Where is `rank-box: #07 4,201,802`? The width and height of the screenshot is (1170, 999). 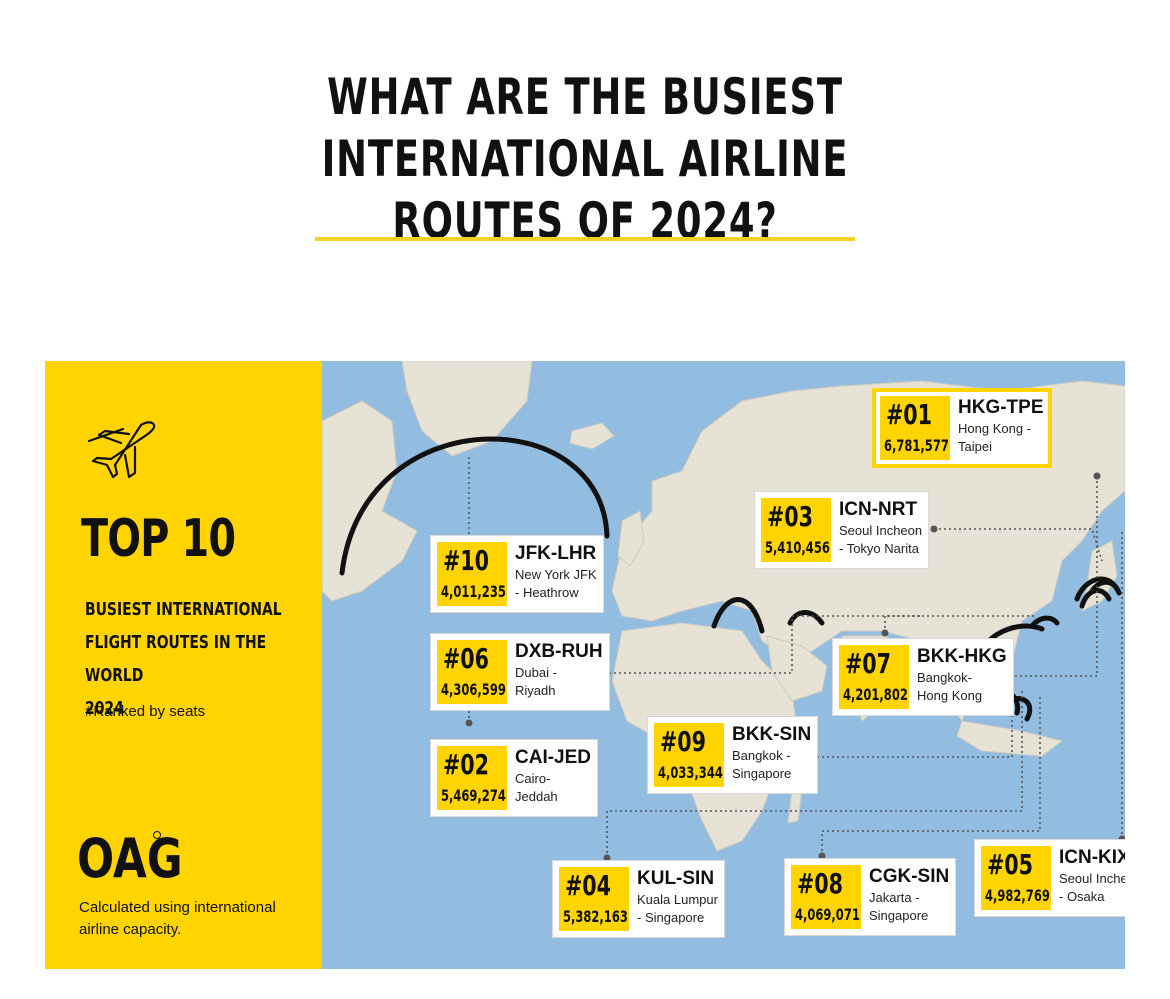
rank-box: #07 4,201,802 is located at coordinates (874, 677).